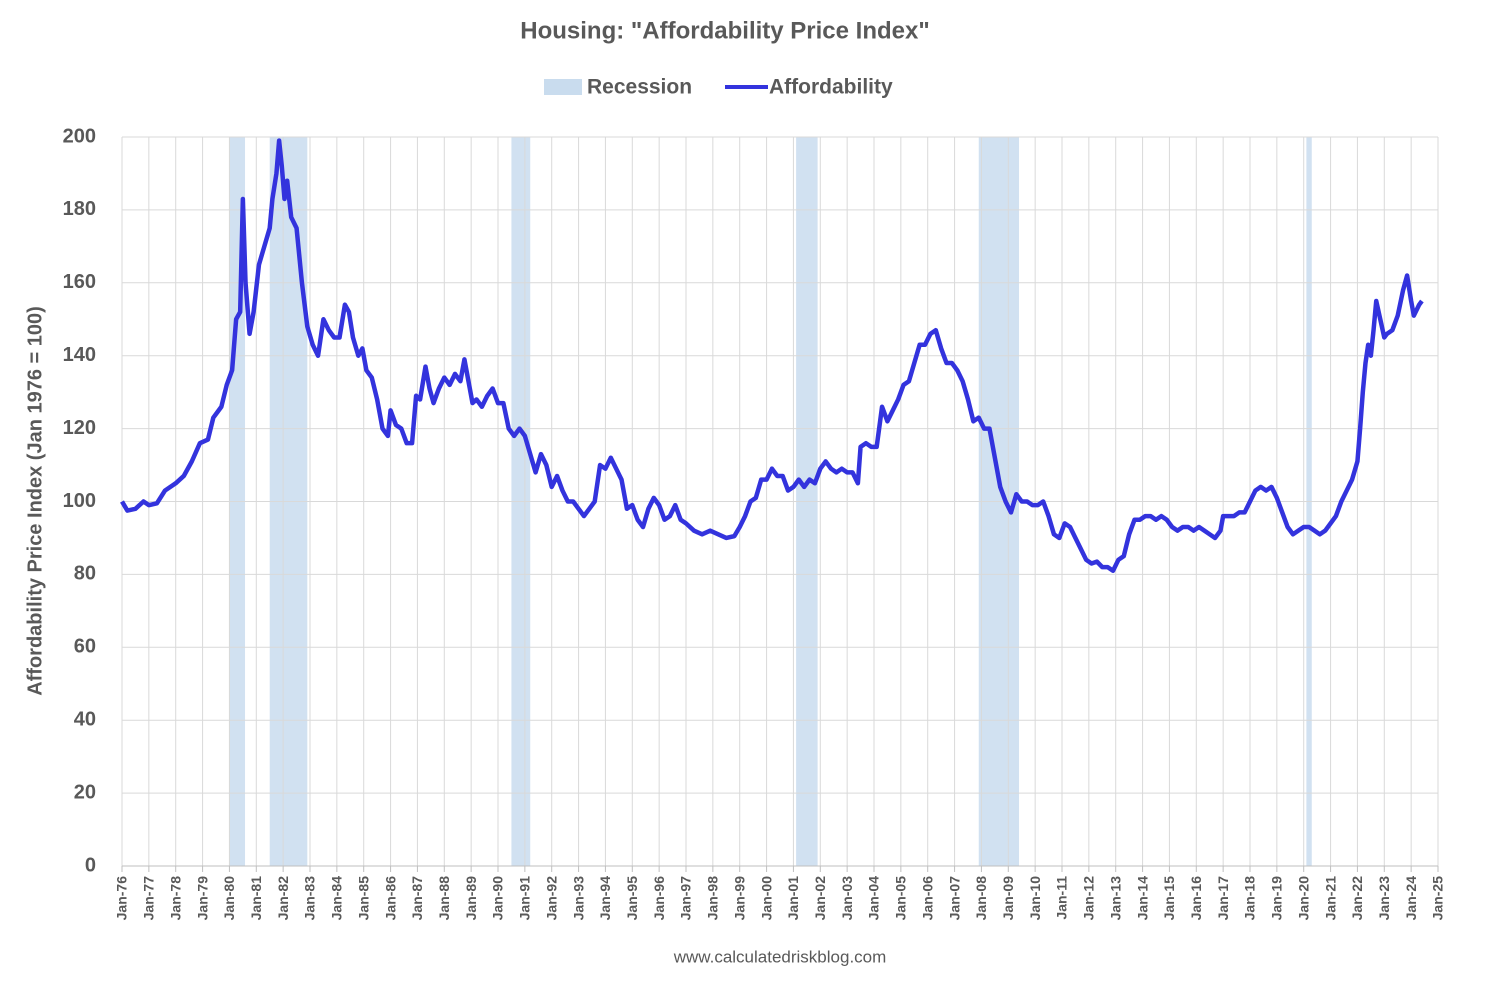 Image resolution: width=1496 pixels, height=998 pixels. What do you see at coordinates (632, 898) in the screenshot?
I see `x-tick-label: Jan-95` at bounding box center [632, 898].